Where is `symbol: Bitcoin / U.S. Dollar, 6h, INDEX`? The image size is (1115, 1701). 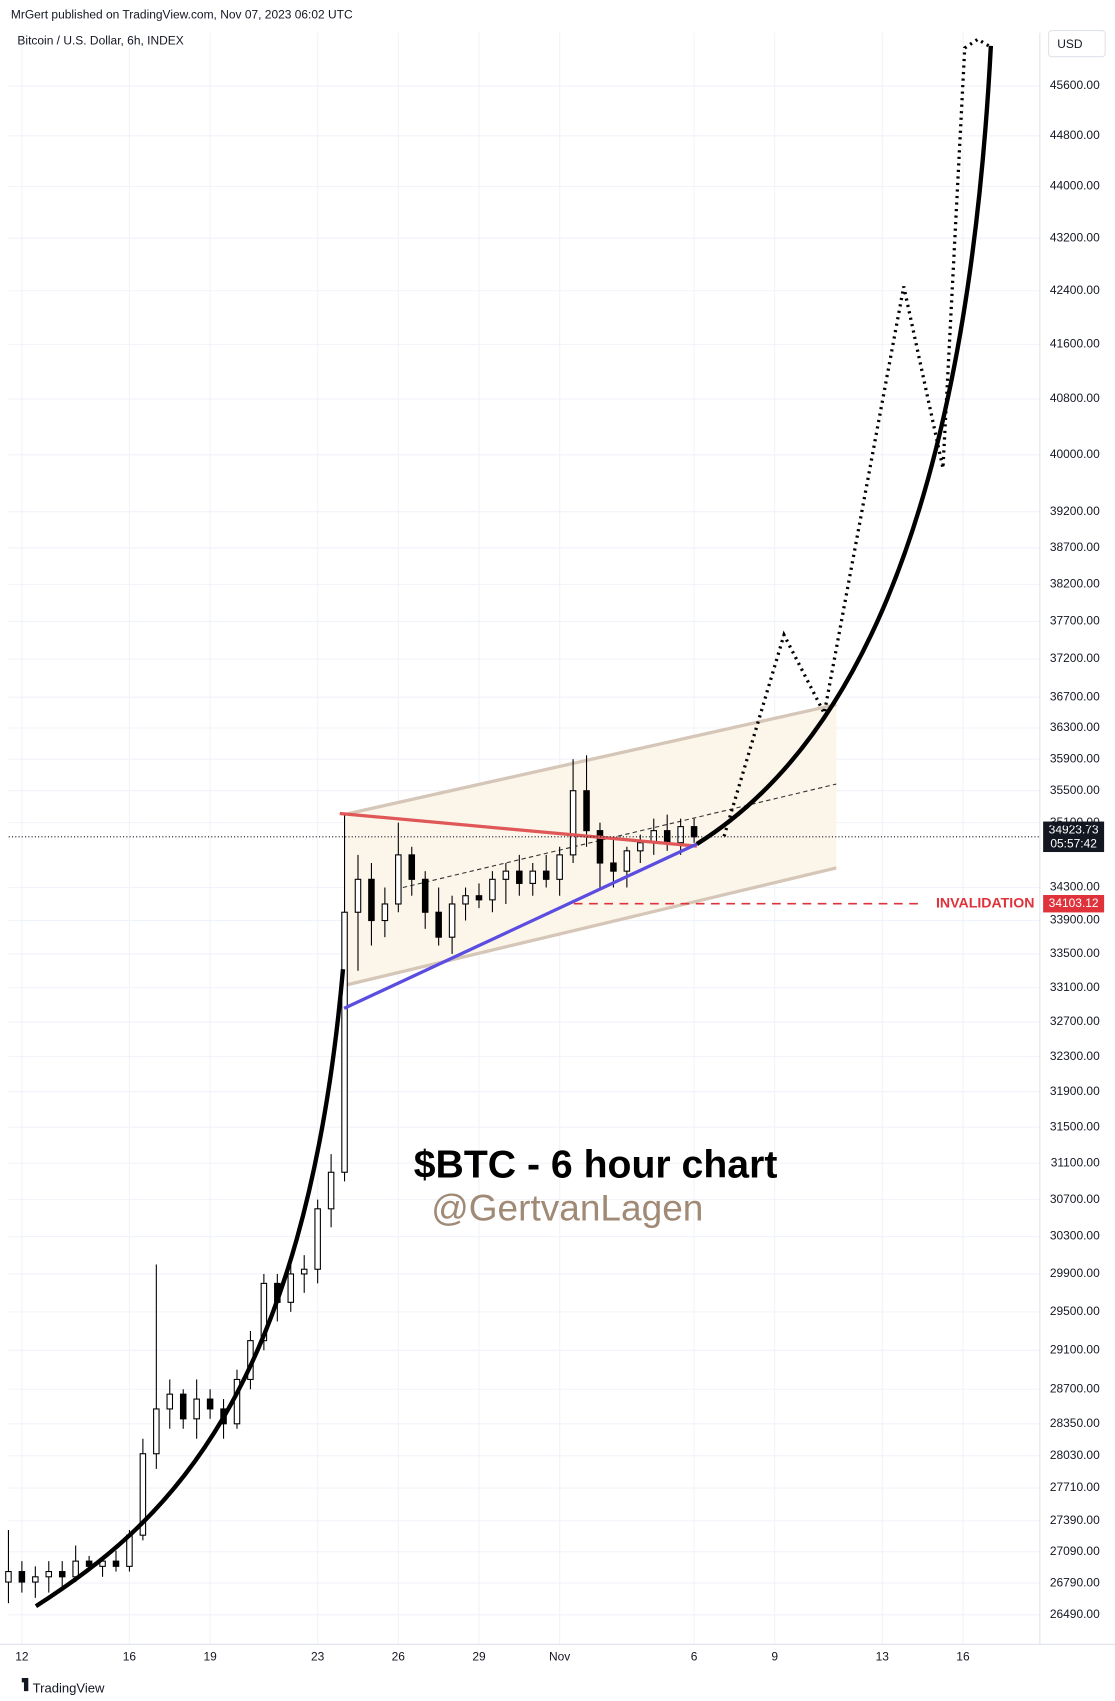
symbol: Bitcoin / U.S. Dollar, 6h, INDEX is located at coordinates (100, 41).